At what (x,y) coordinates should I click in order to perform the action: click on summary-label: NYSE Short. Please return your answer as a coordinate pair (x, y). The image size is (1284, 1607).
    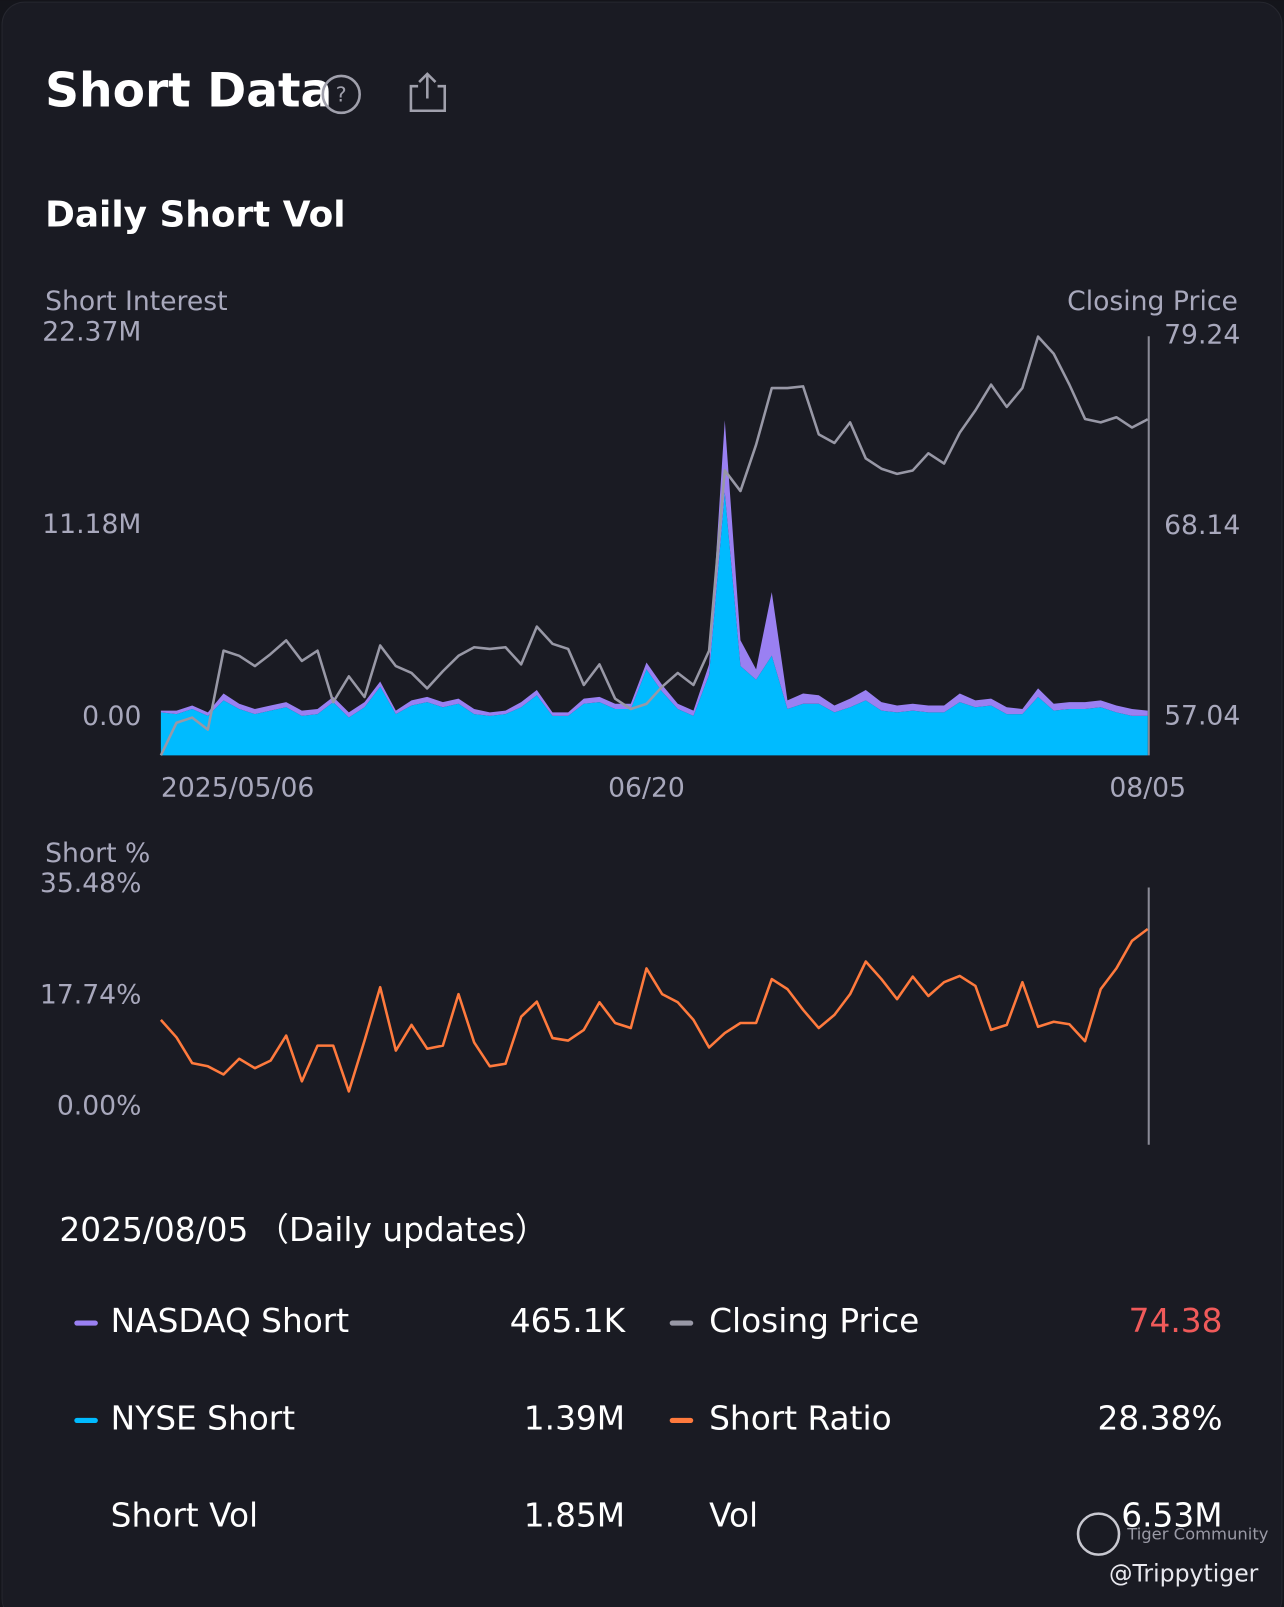
    Looking at the image, I should click on (203, 1418).